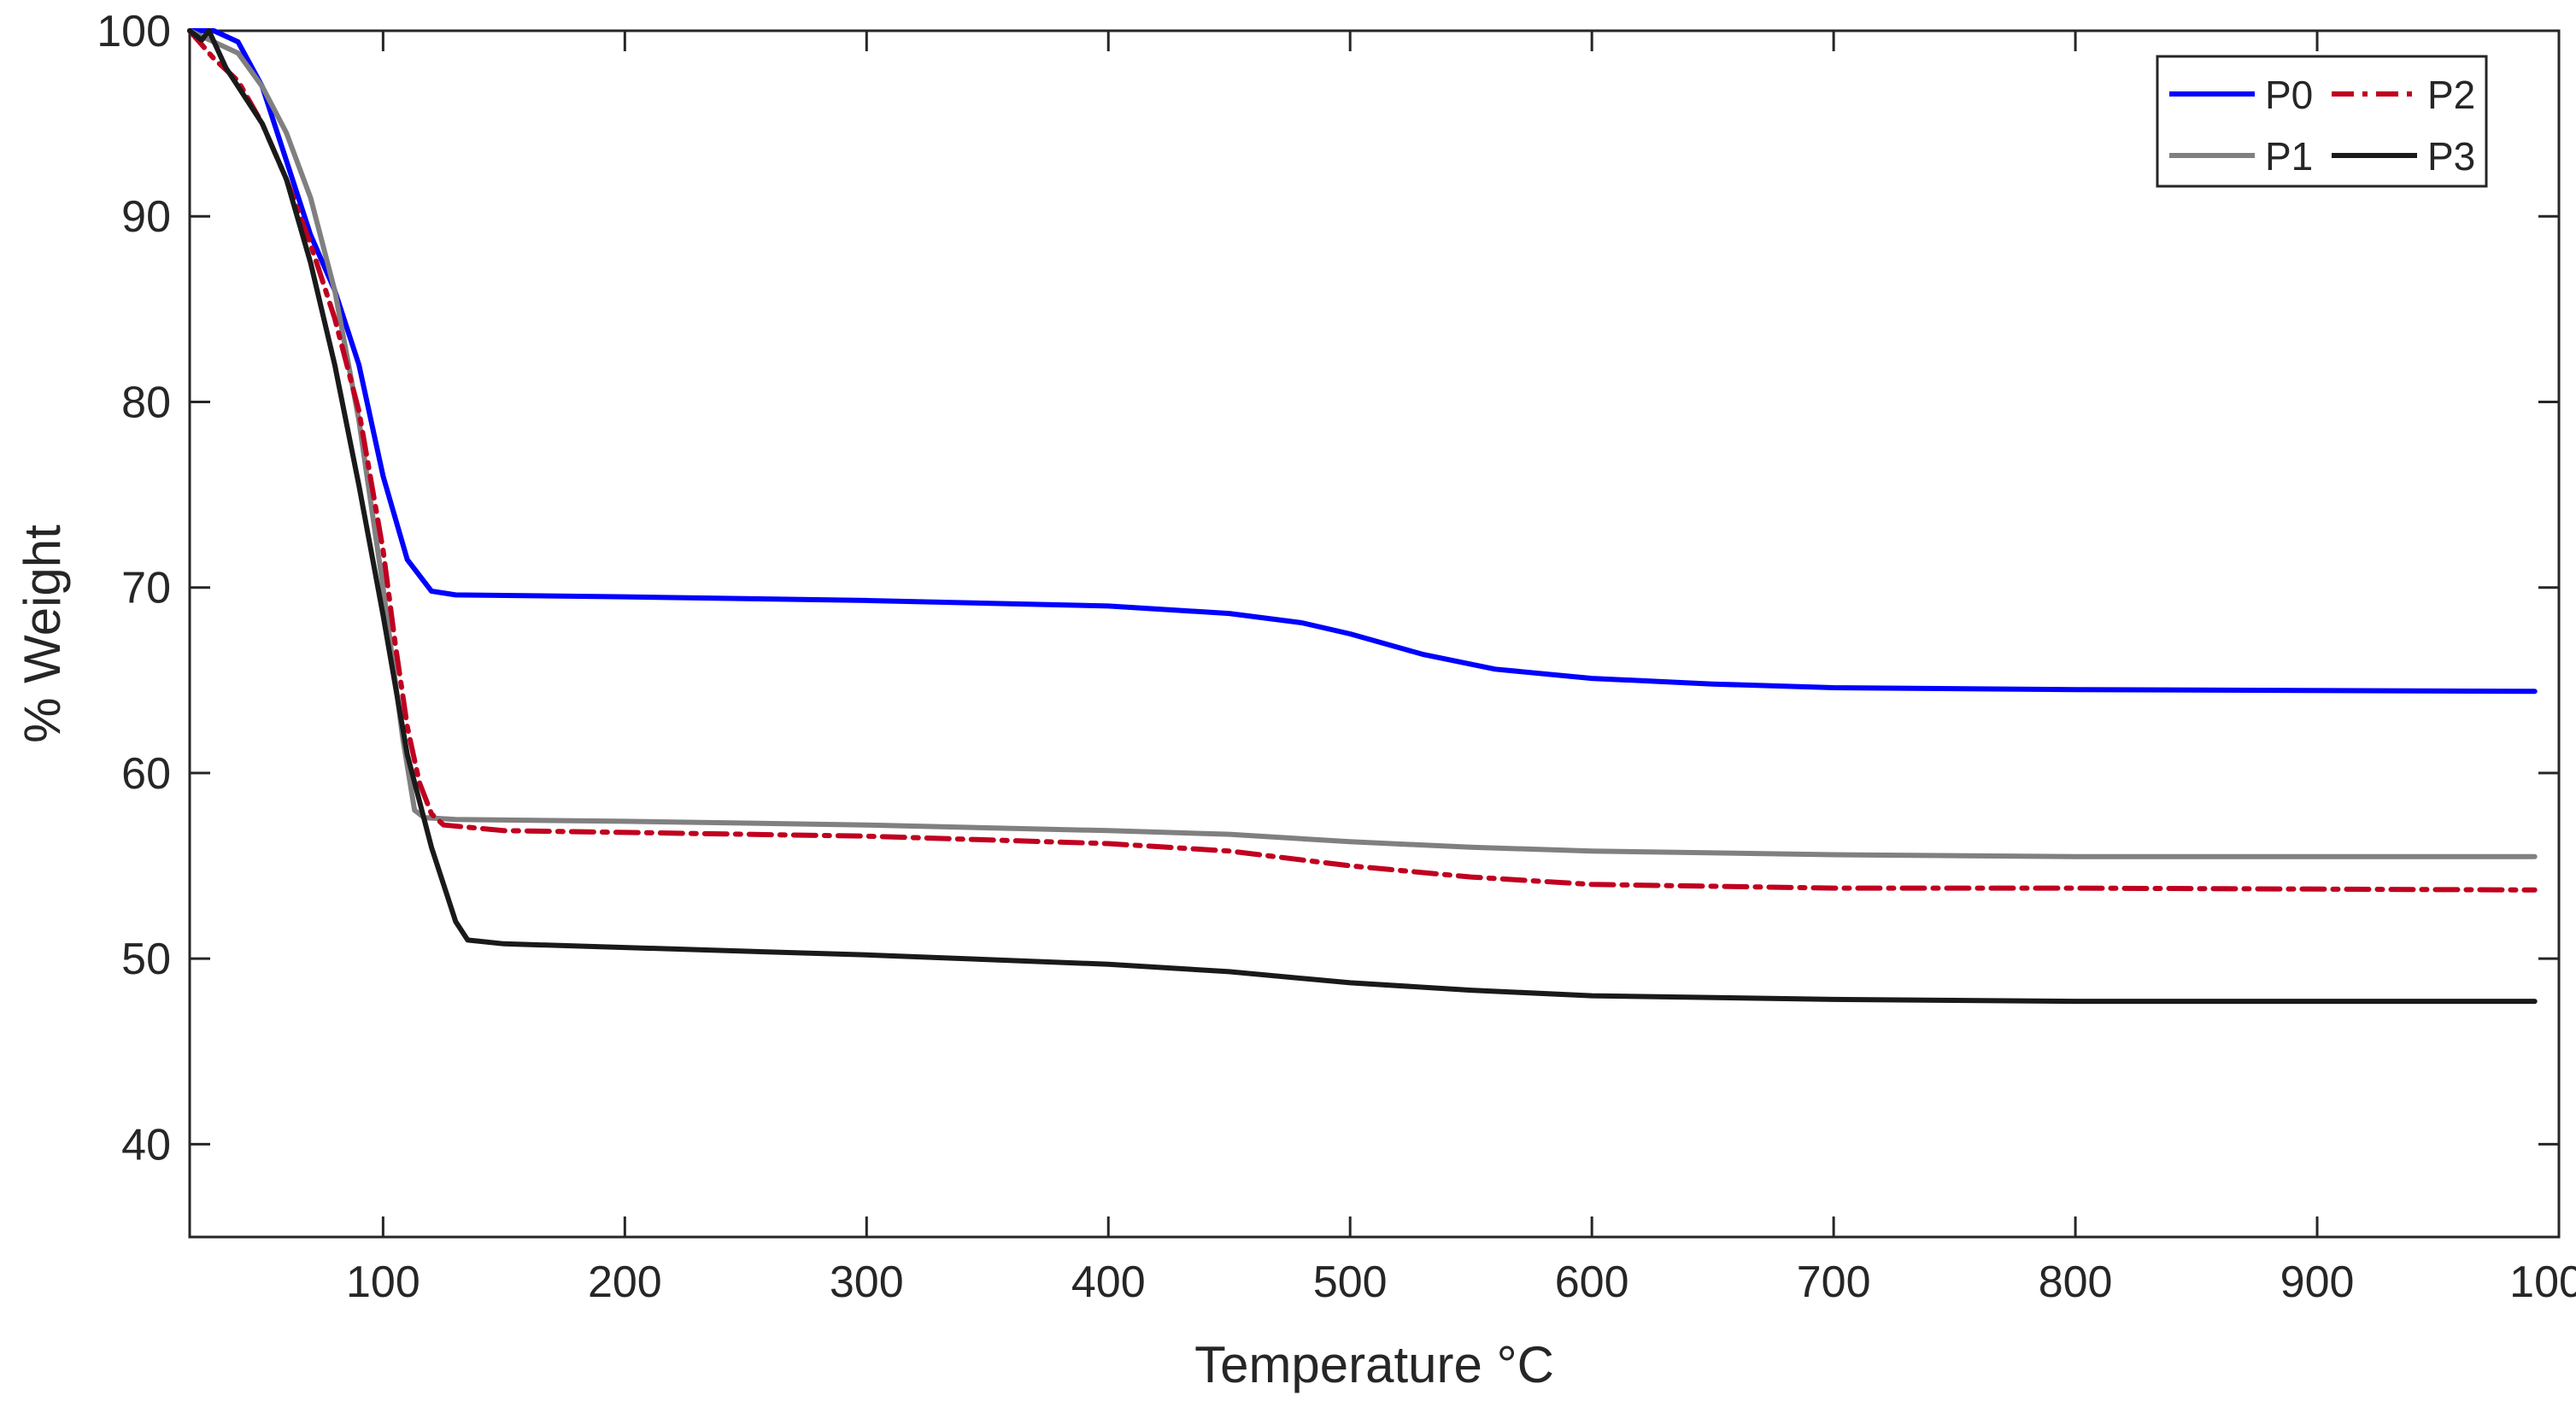 The height and width of the screenshot is (1407, 2576). Describe the element at coordinates (146, 588) in the screenshot. I see `y-tick-label: 70` at that location.